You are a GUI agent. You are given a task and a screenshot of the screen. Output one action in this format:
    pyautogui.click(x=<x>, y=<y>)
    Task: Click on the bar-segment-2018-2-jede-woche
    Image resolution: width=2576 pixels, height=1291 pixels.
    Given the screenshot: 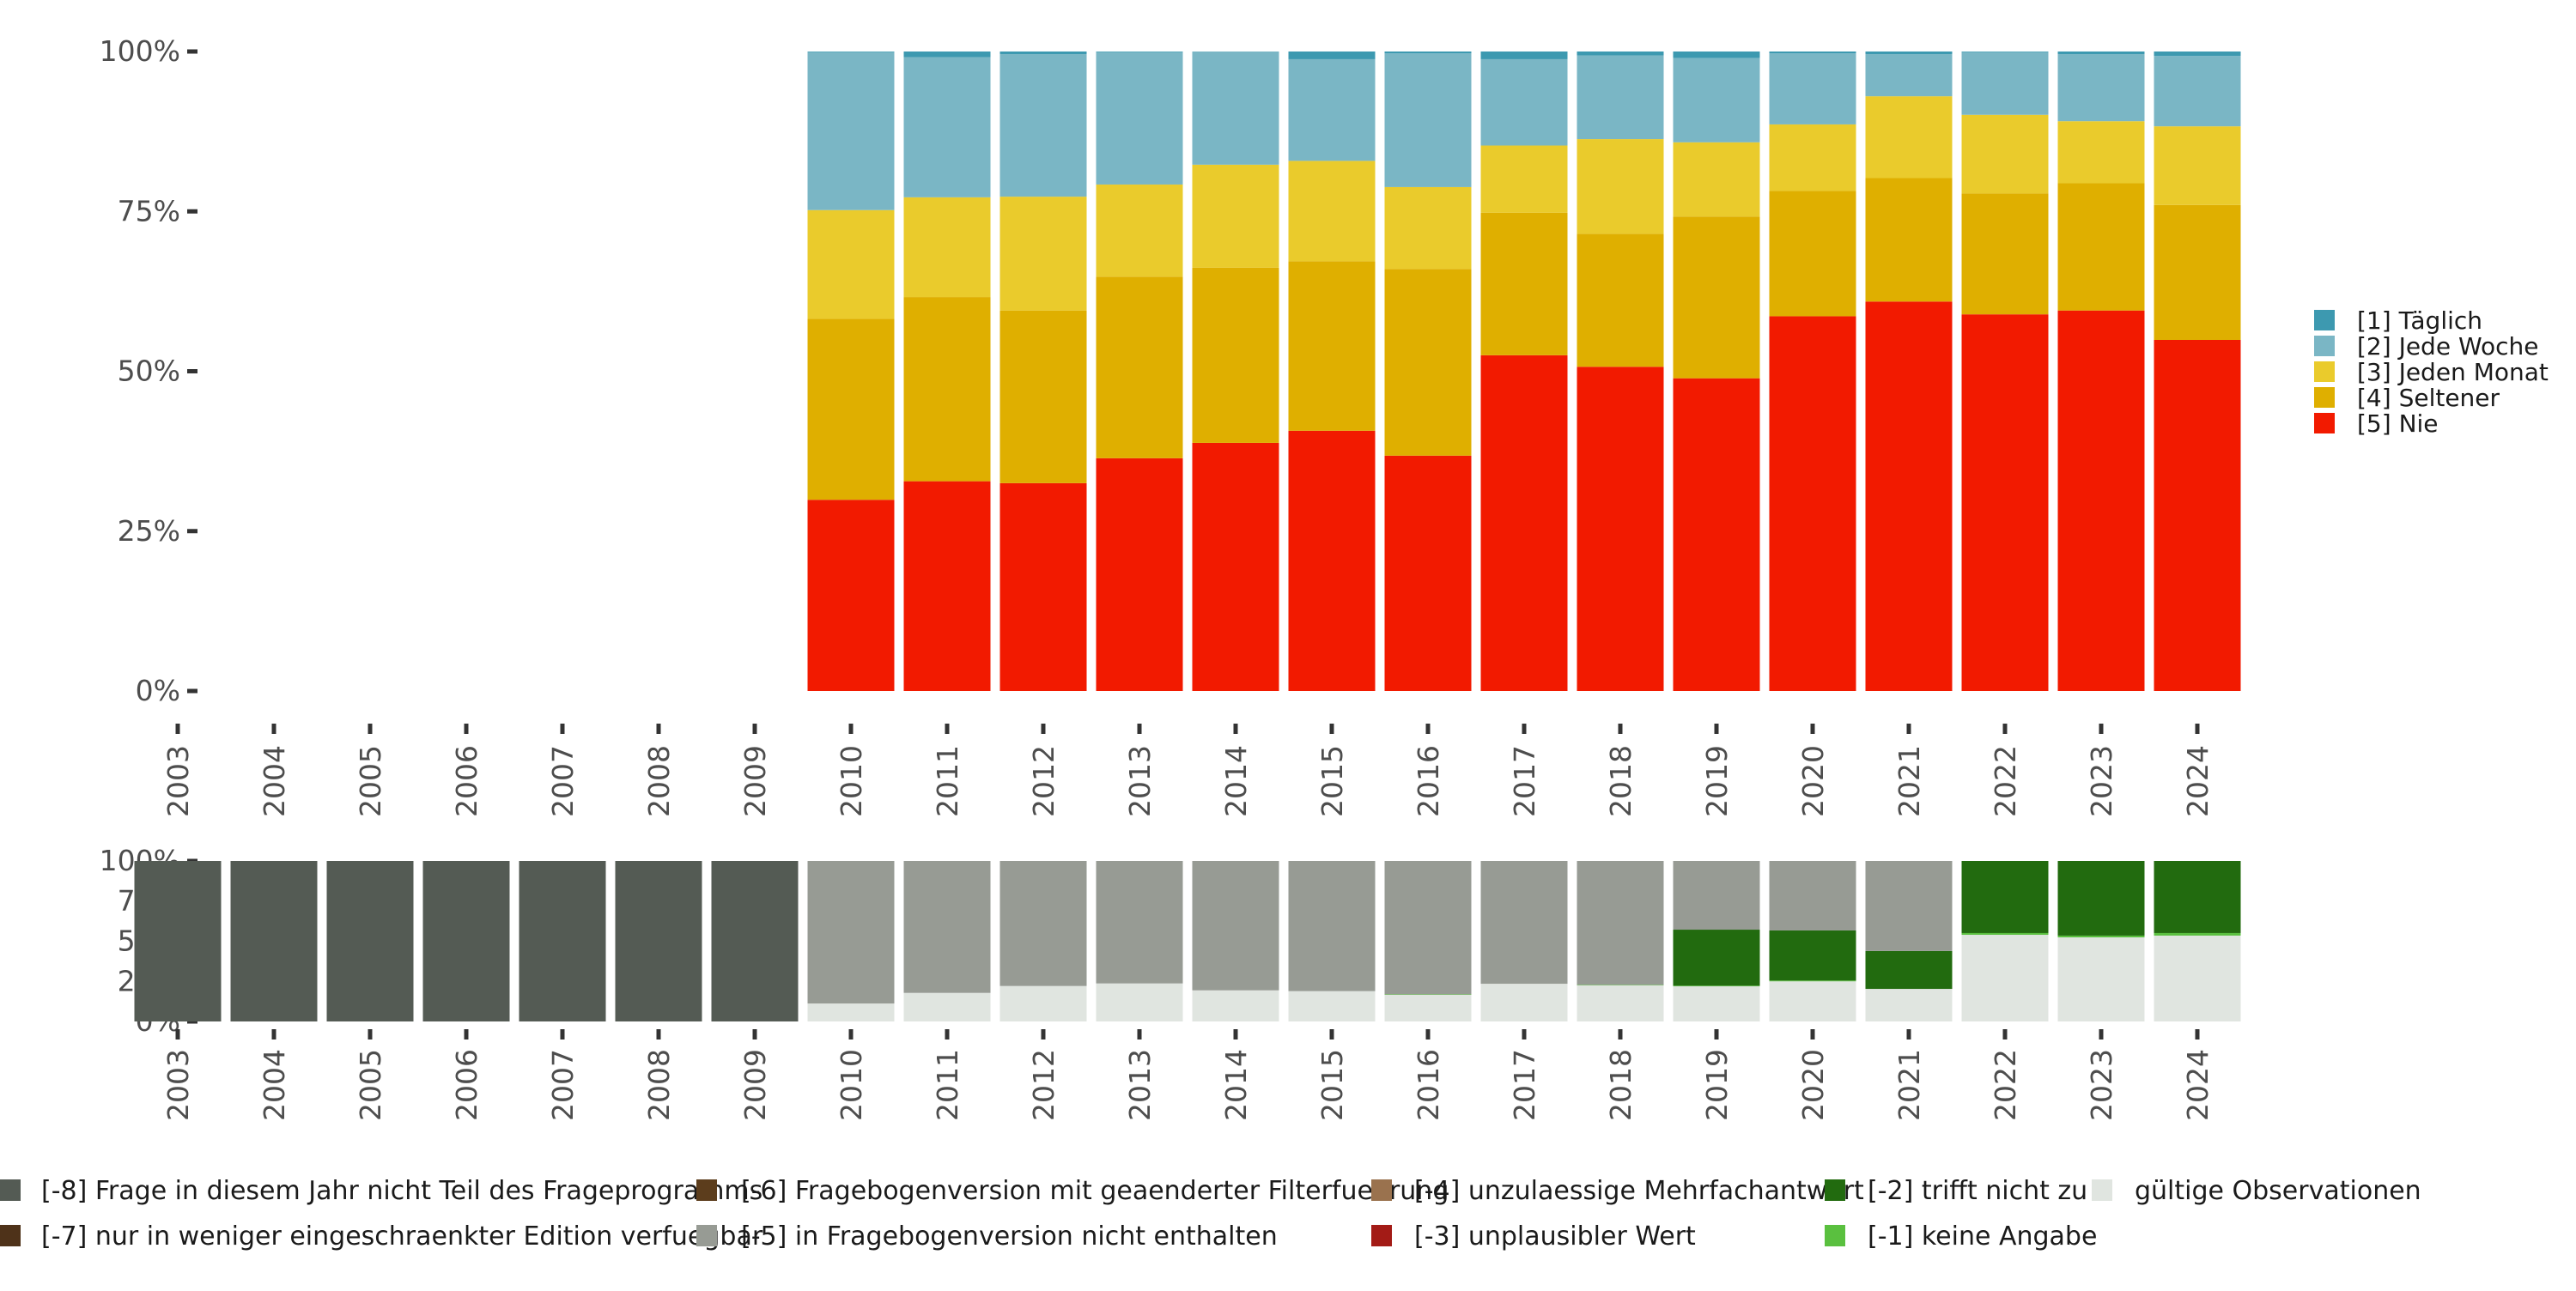 What is the action you would take?
    pyautogui.click(x=1620, y=98)
    